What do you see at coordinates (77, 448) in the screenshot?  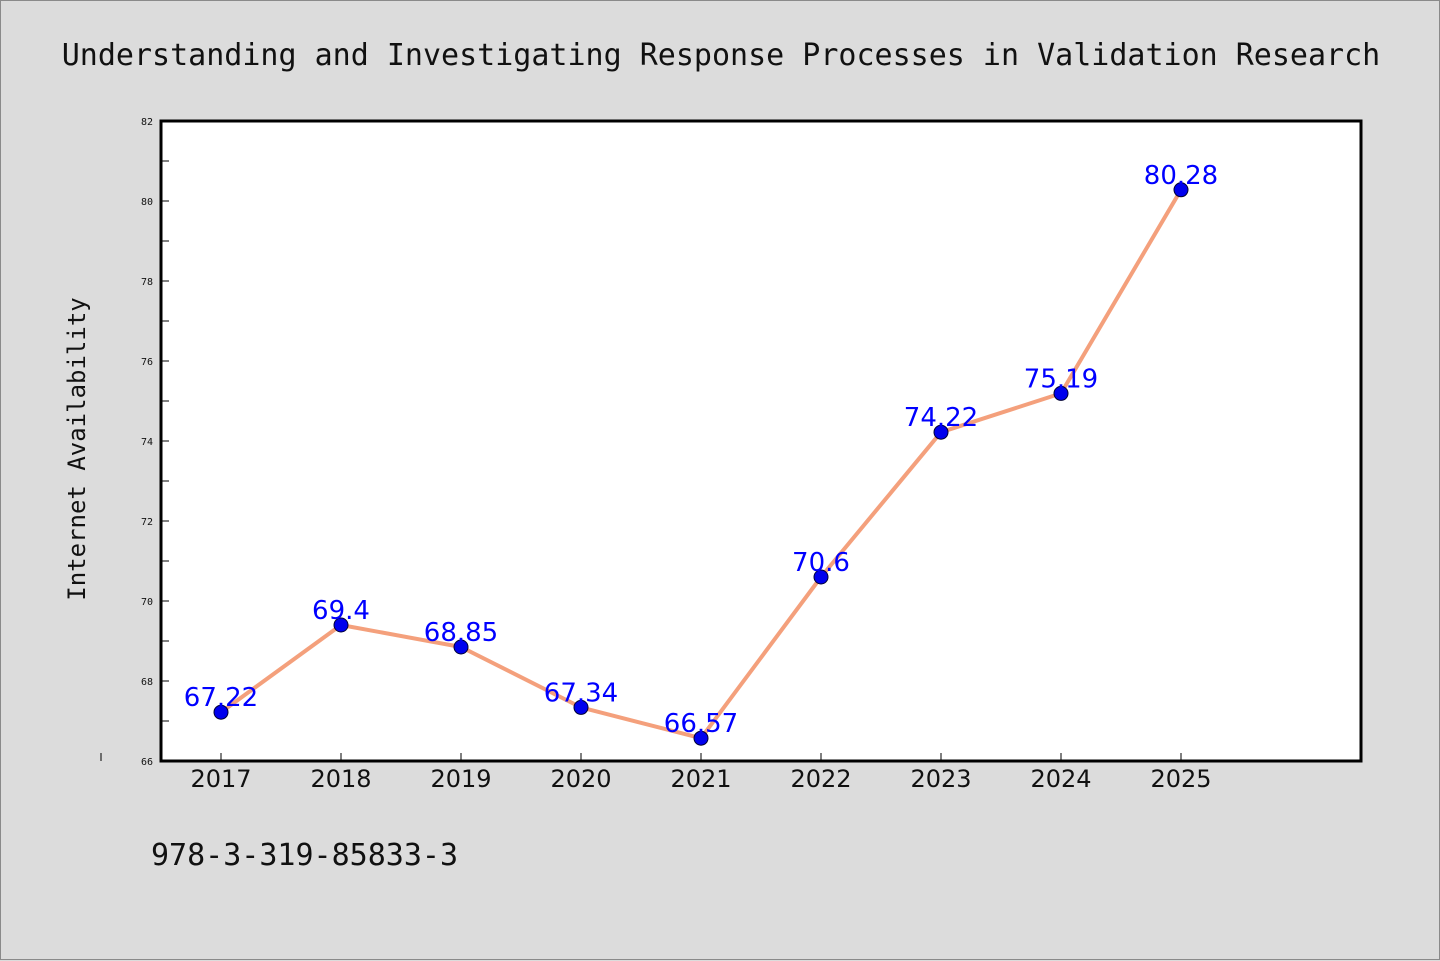 I see `y-axis-label: Internet Availability` at bounding box center [77, 448].